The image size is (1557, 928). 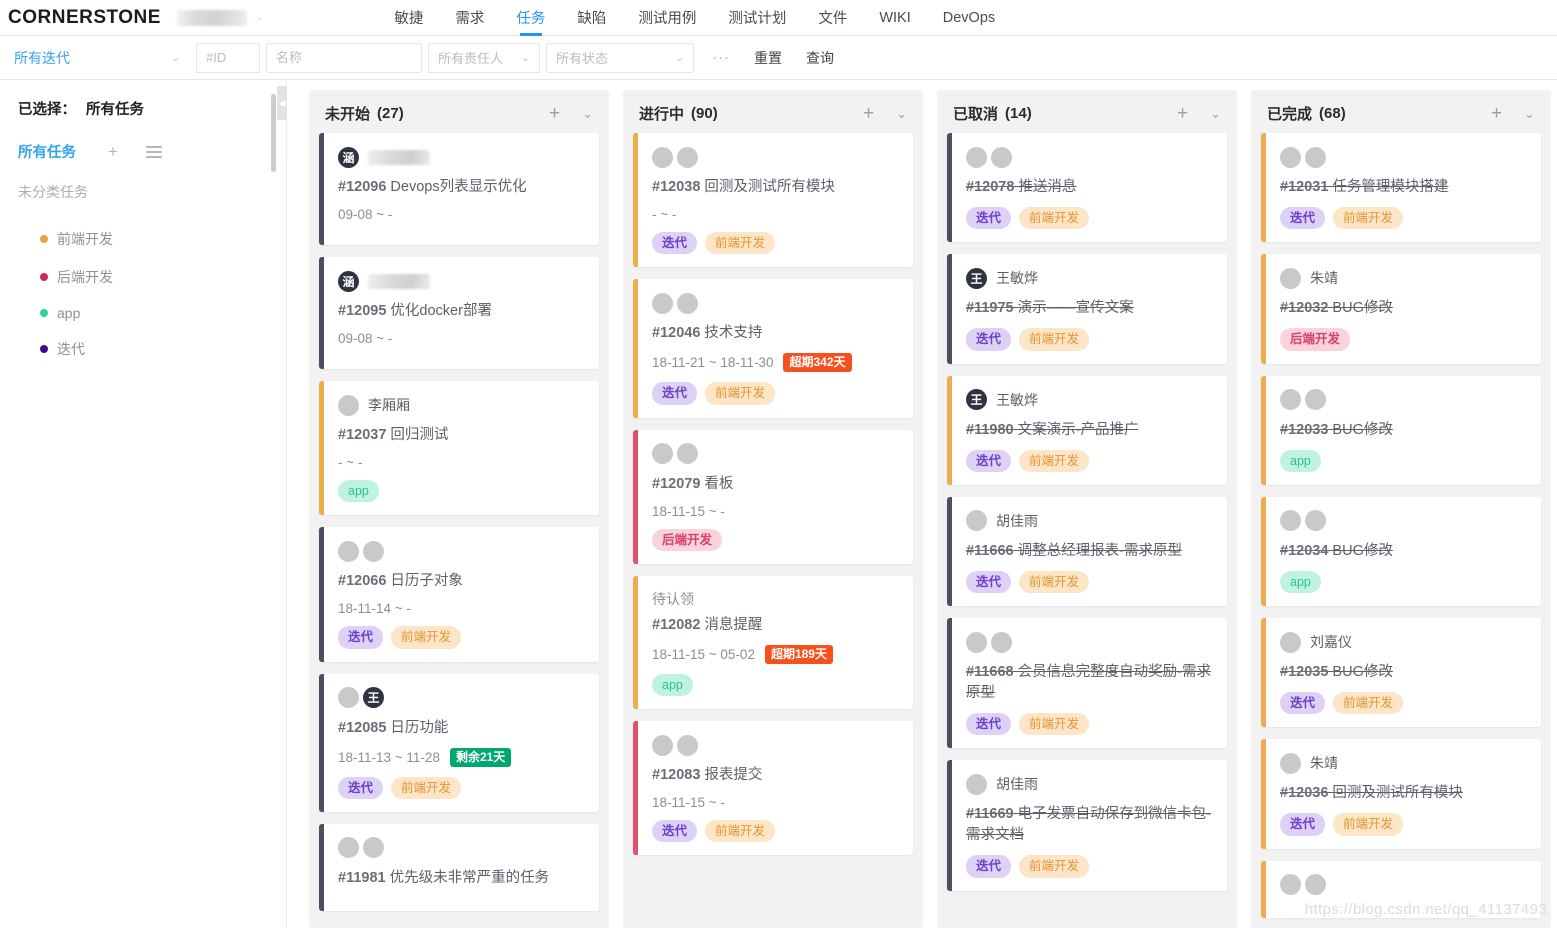 I want to click on sidebar-tag-item: 迭代, so click(x=147, y=349).